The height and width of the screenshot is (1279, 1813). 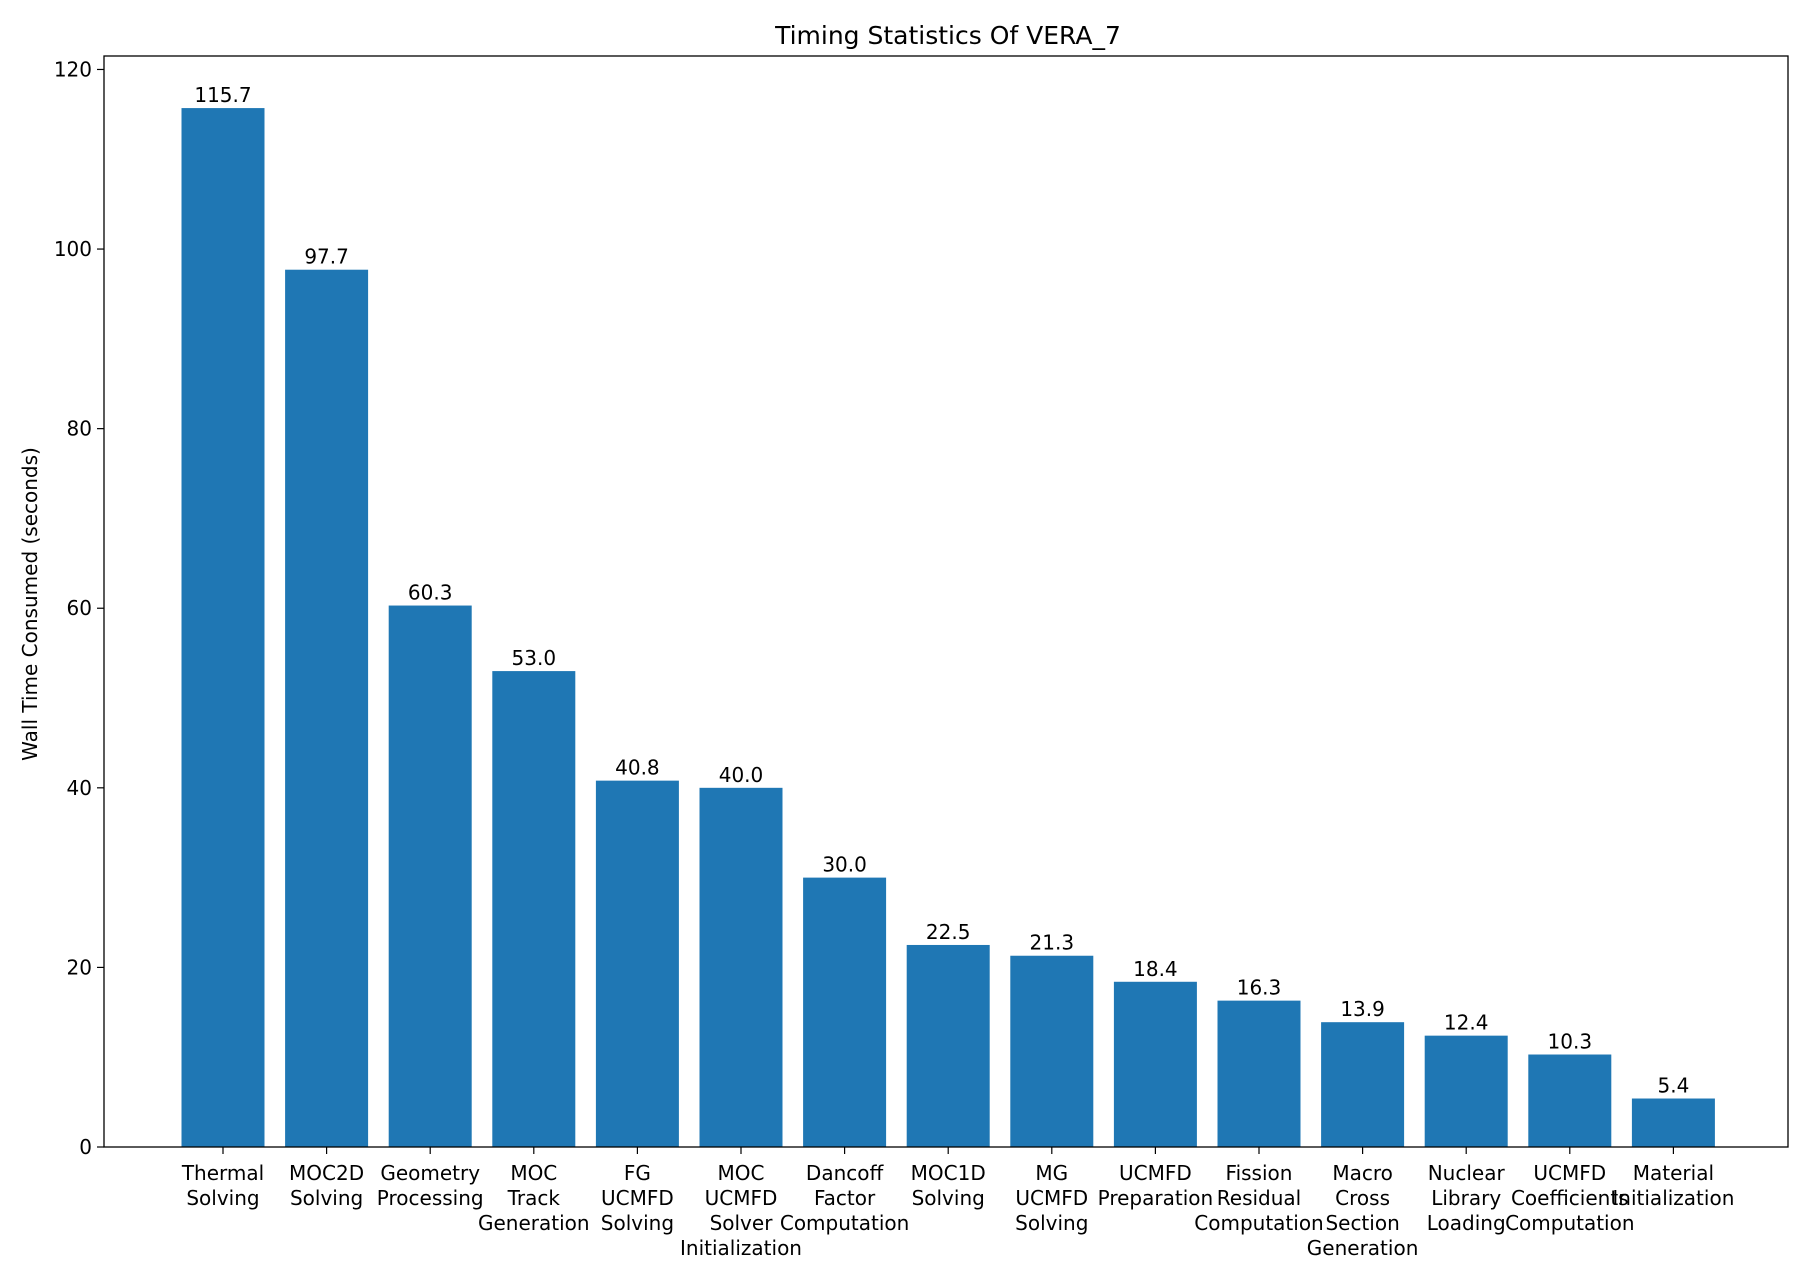 What do you see at coordinates (947, 35) in the screenshot?
I see `chart-title: Timing Statistics Of VERA_7` at bounding box center [947, 35].